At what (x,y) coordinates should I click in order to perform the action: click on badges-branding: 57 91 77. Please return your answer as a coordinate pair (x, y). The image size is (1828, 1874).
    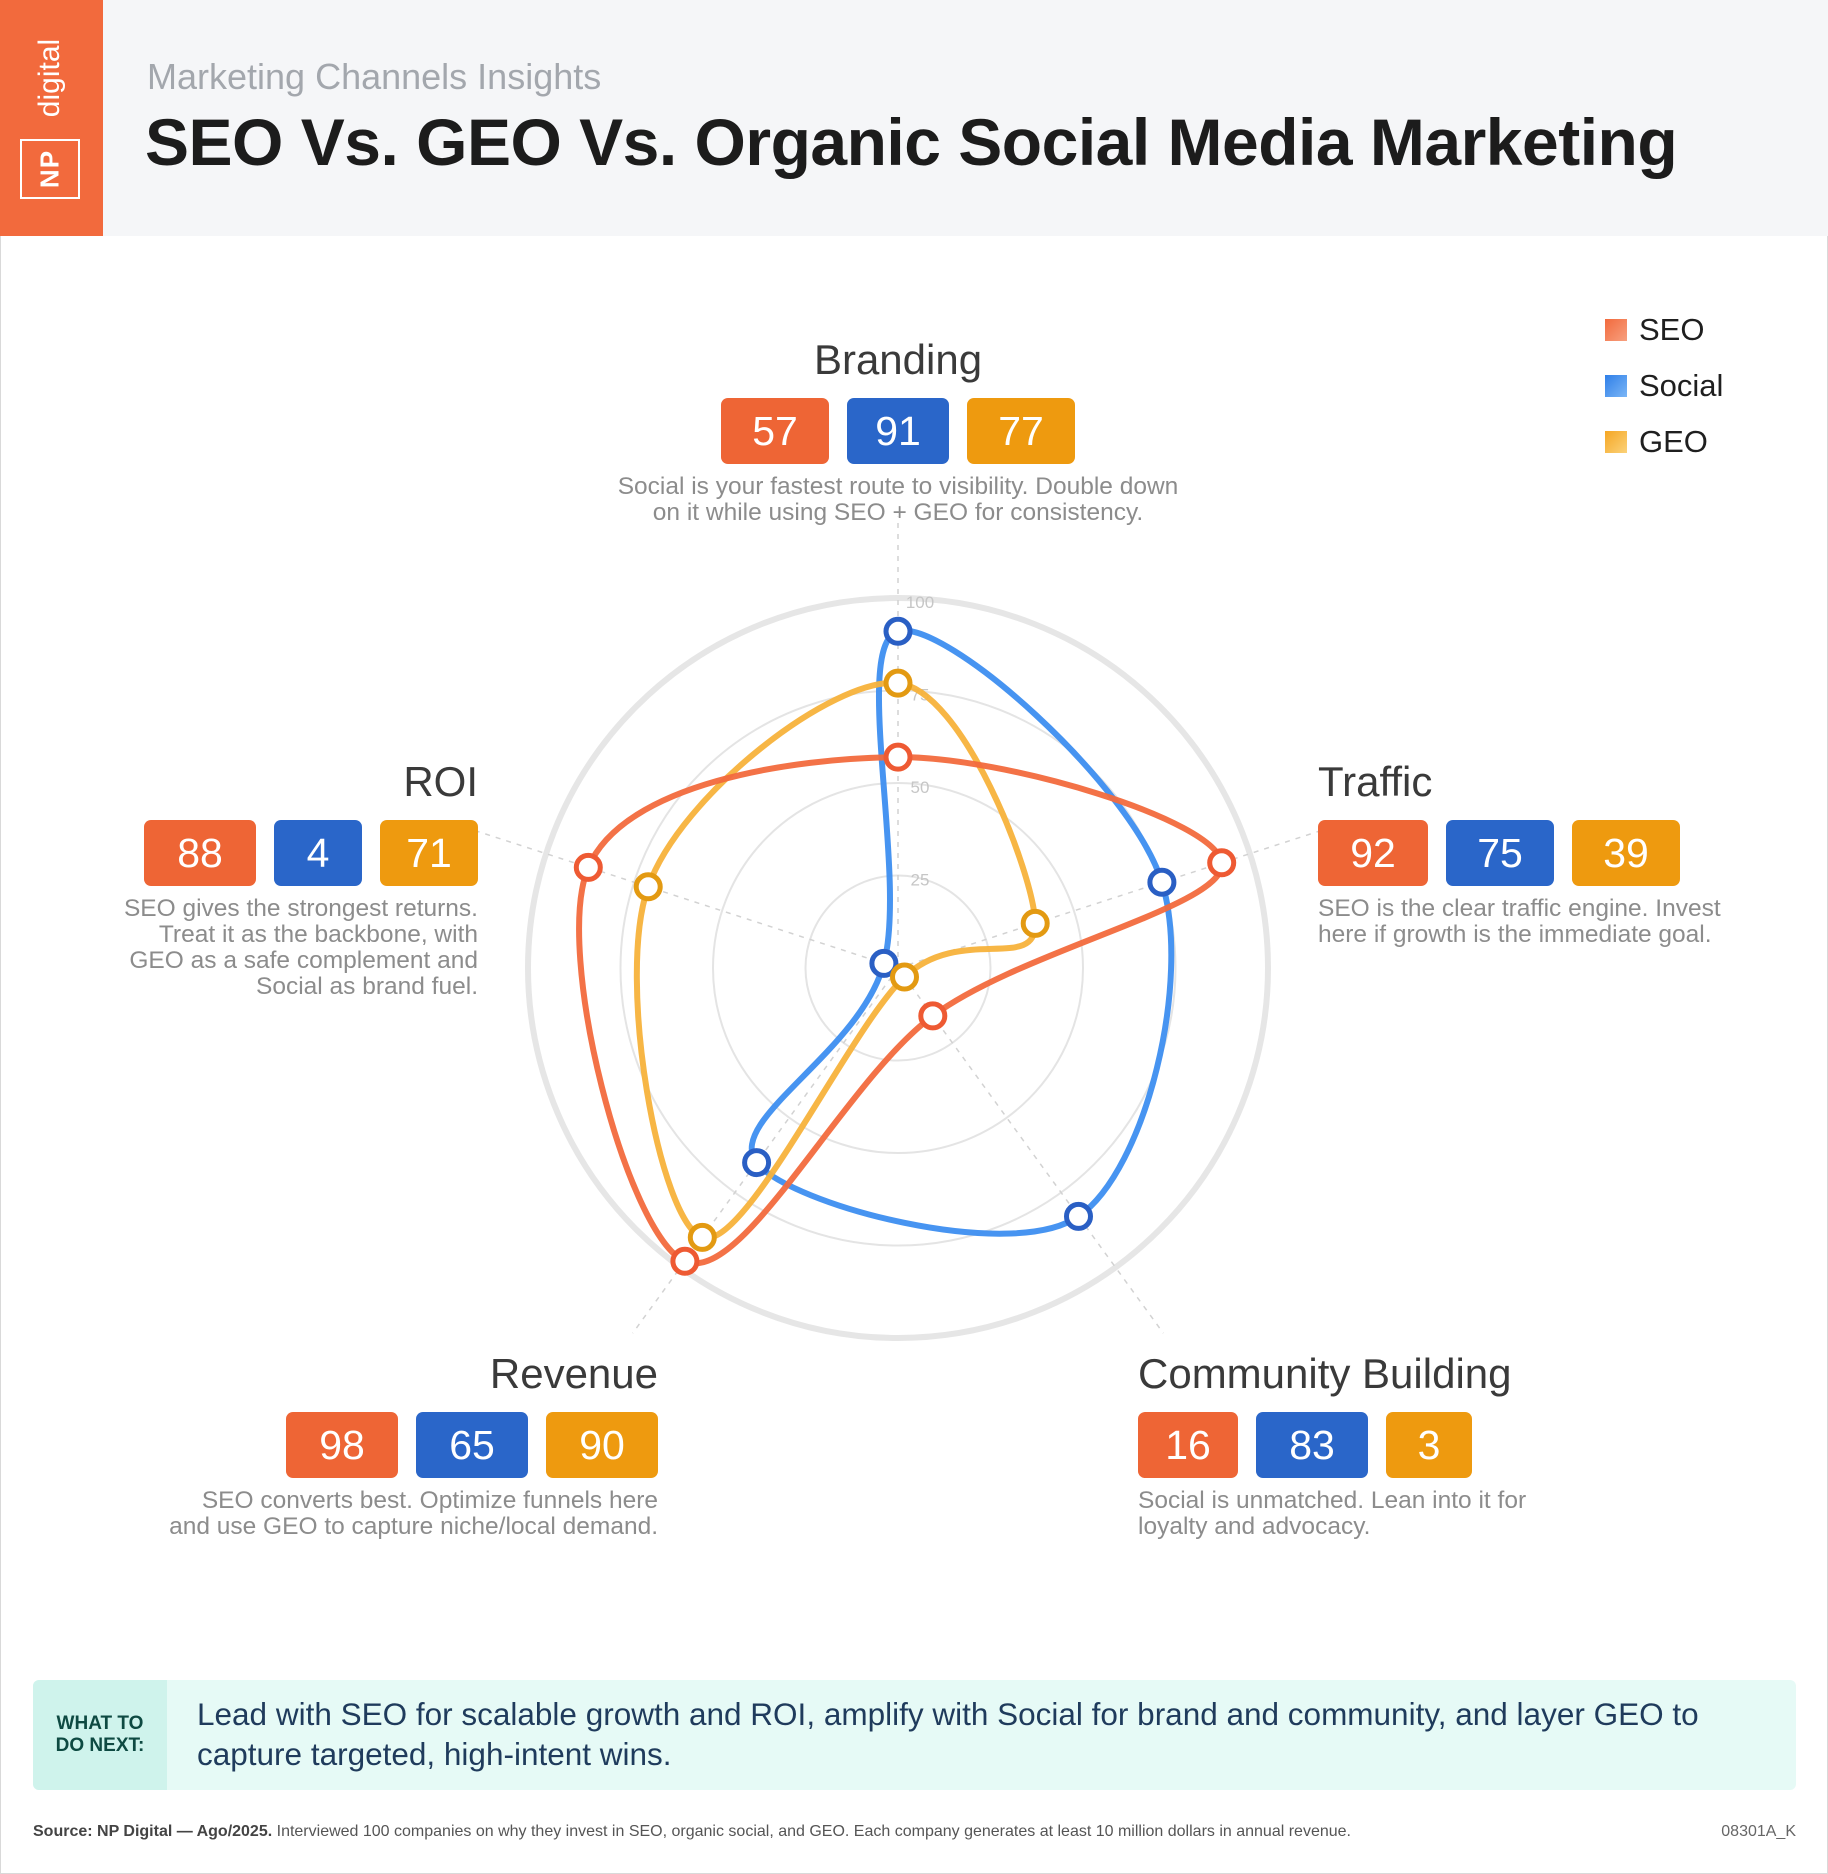
    Looking at the image, I should click on (898, 431).